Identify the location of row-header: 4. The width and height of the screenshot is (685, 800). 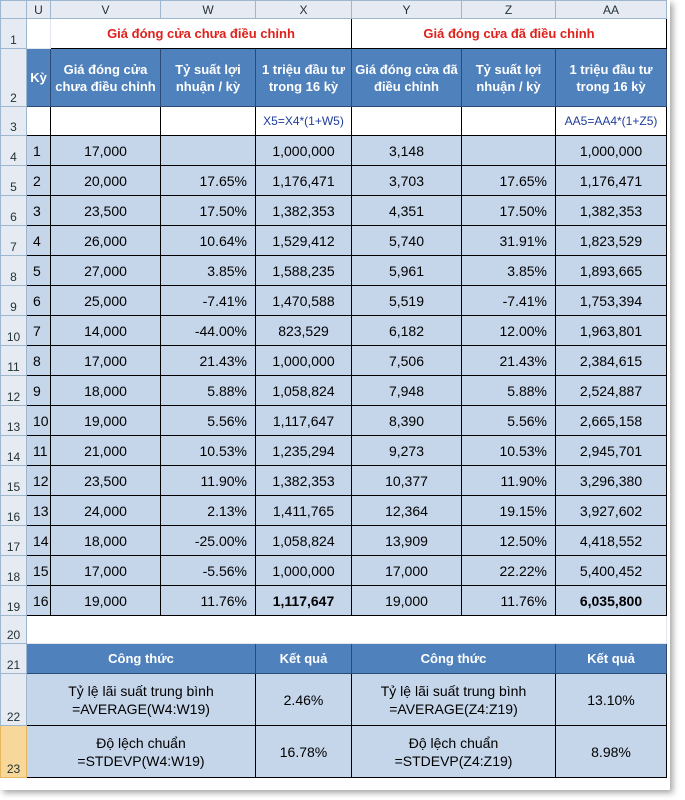
(13, 150).